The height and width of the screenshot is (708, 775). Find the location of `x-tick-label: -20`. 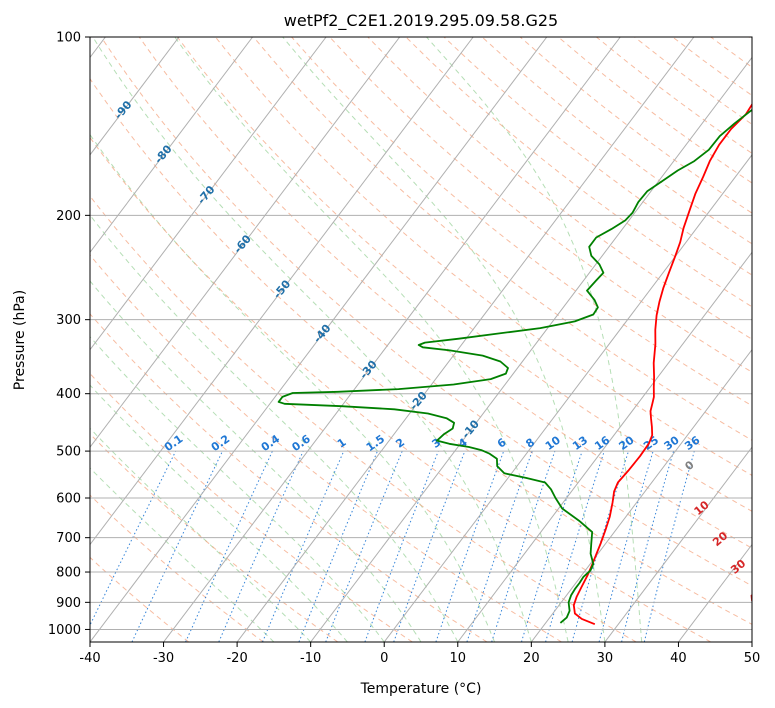

x-tick-label: -20 is located at coordinates (236, 658).